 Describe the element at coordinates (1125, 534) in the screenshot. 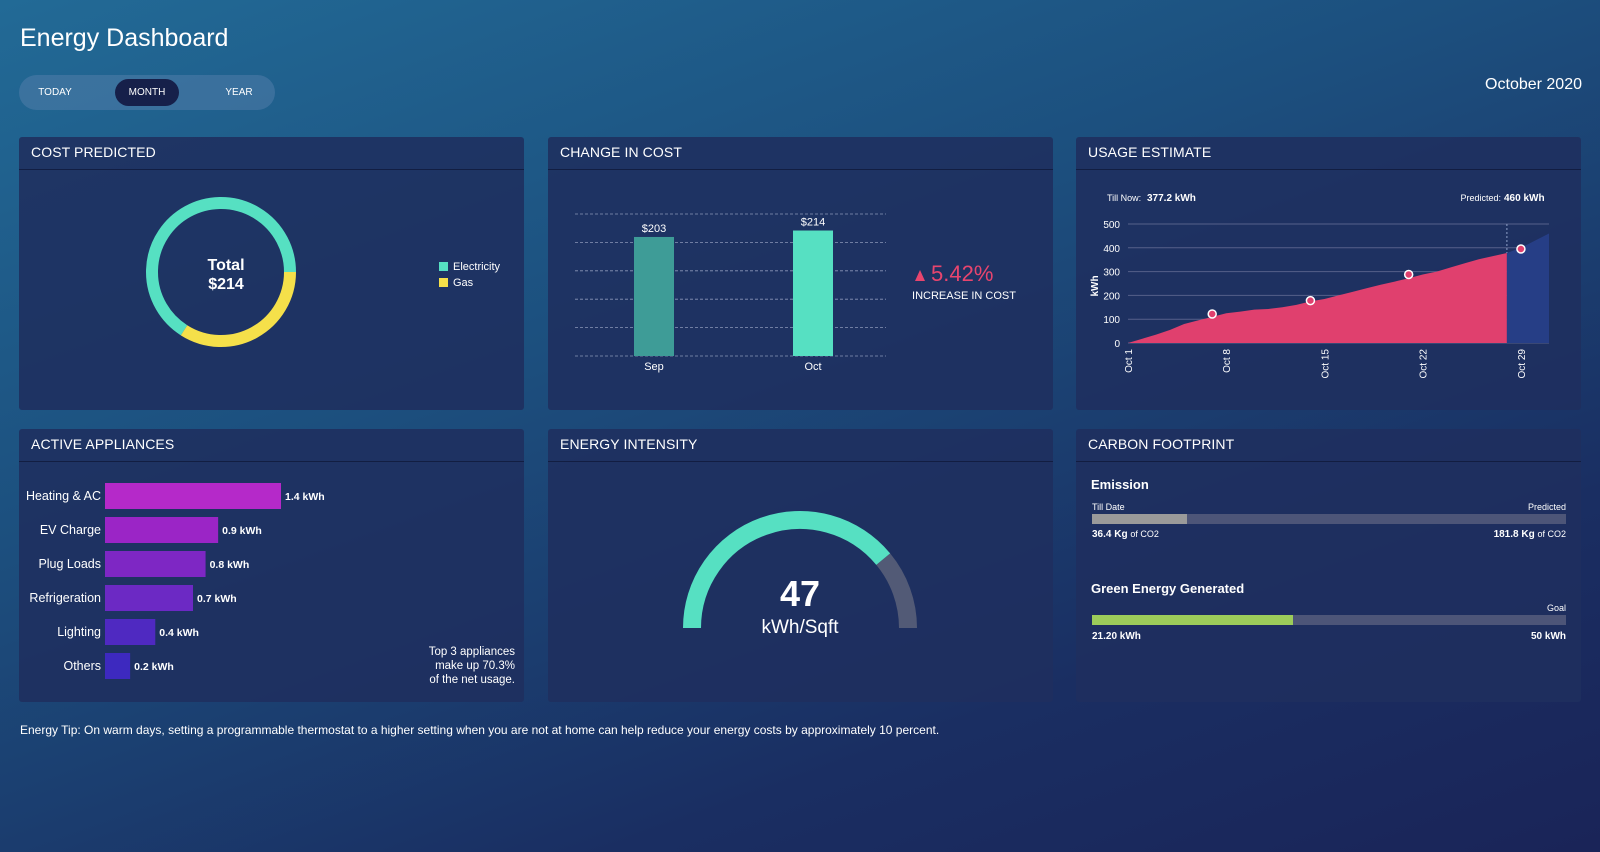

I see `emission-till-date-value: 36.4 Kg of CO2` at that location.